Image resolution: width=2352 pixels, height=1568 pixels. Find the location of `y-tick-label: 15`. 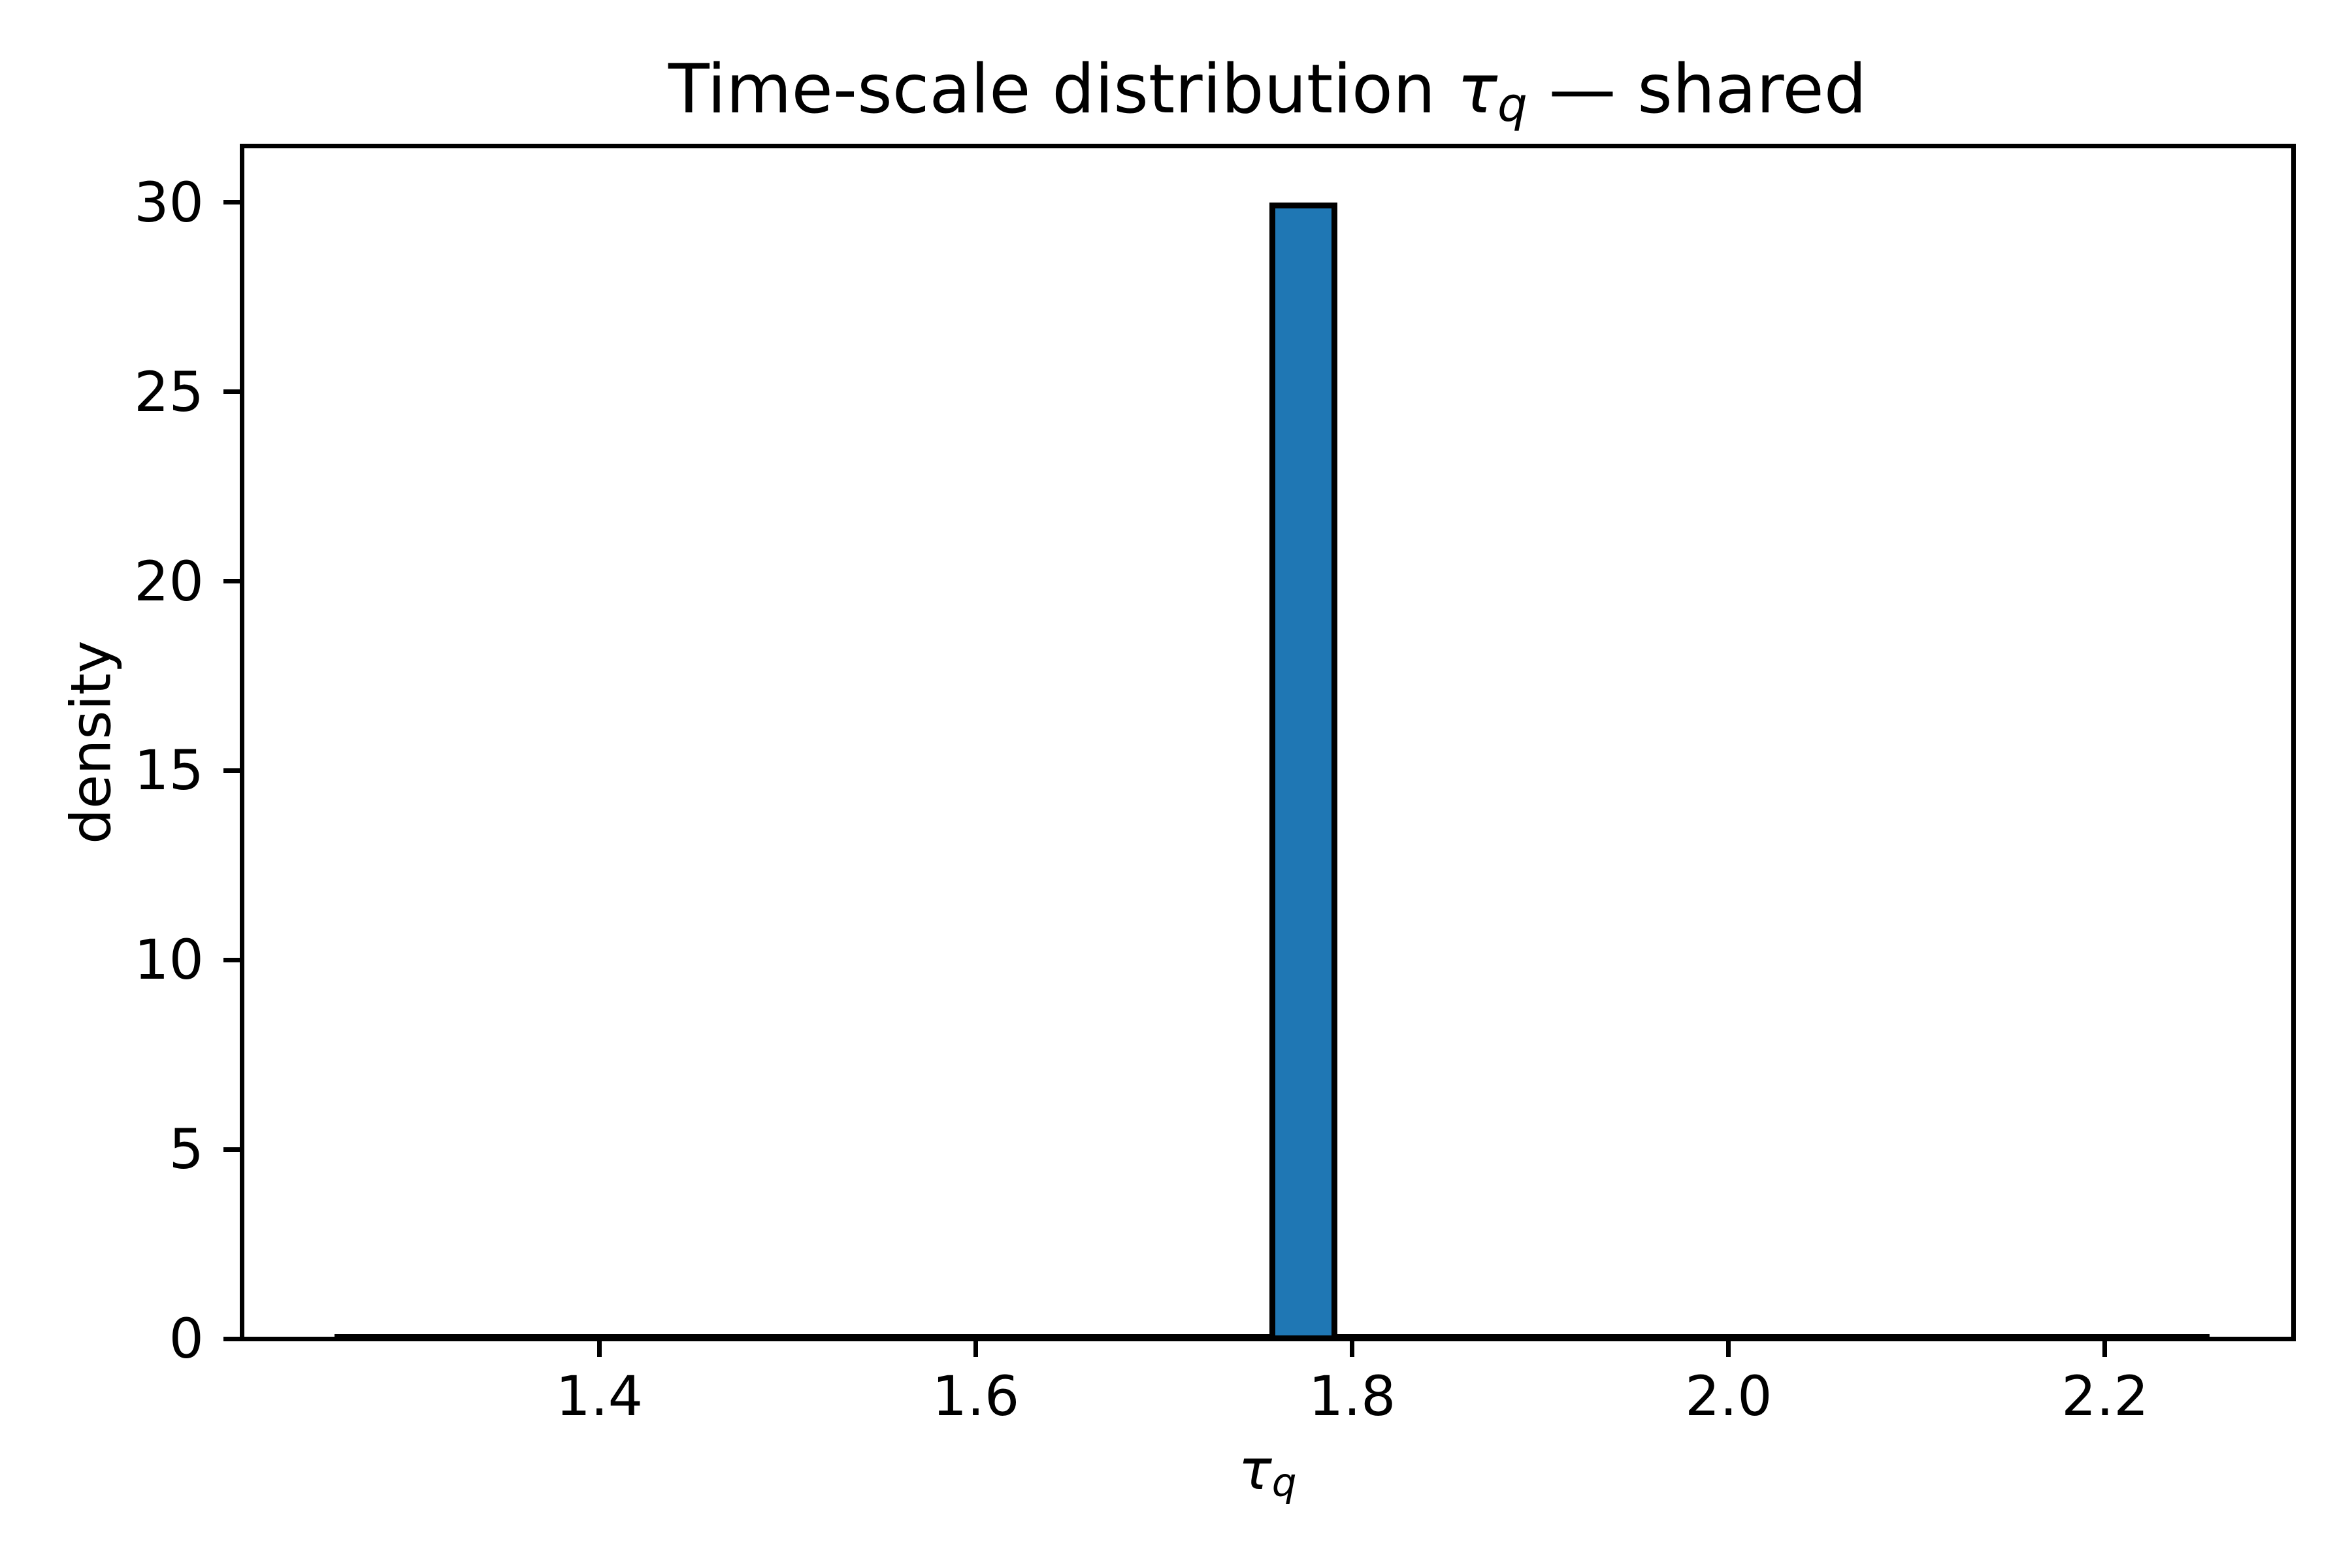

y-tick-label: 15 is located at coordinates (169, 770).